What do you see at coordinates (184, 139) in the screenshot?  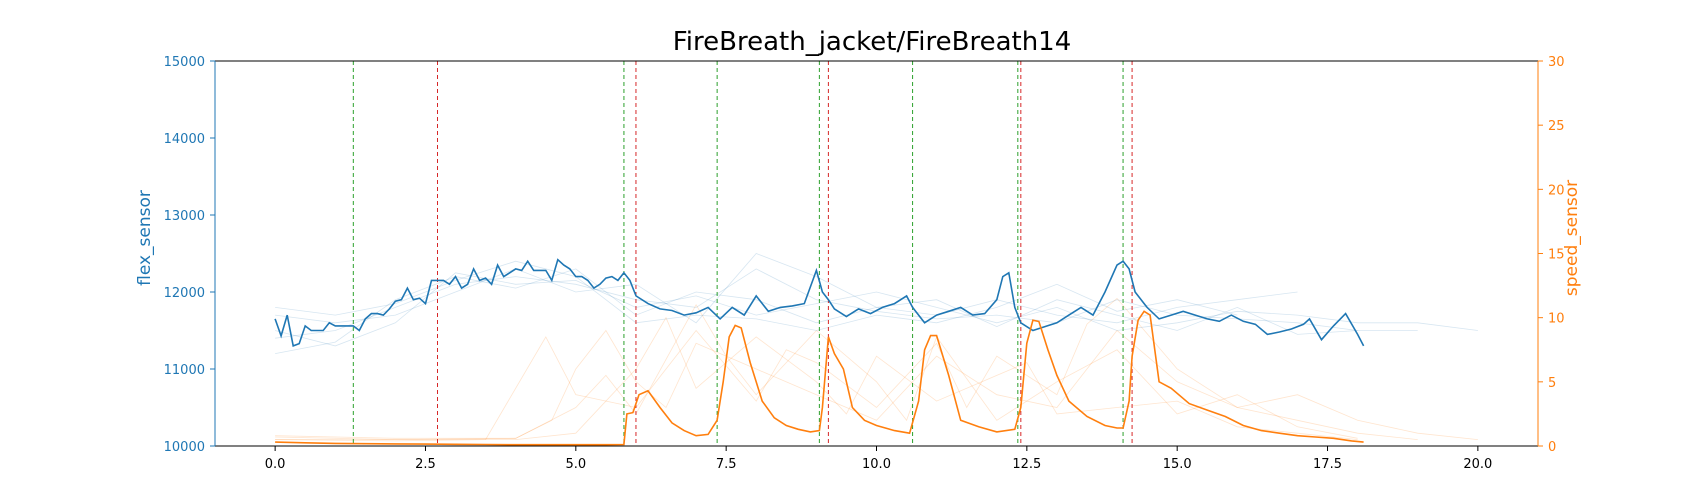 I see `y-left-tick-label: 14000` at bounding box center [184, 139].